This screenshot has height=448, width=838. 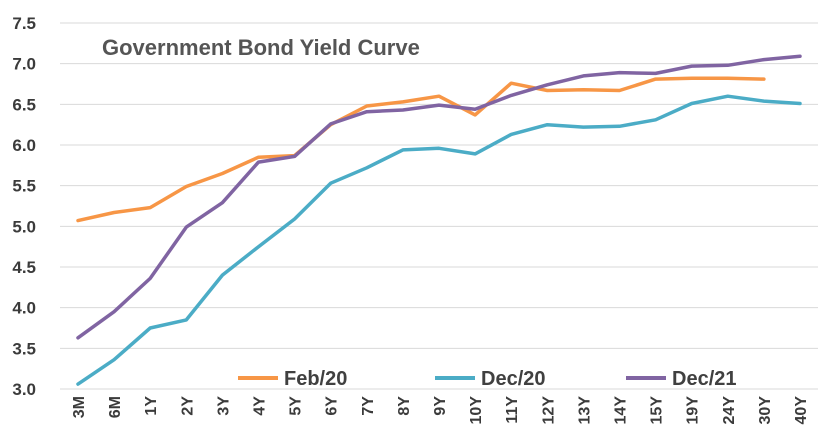 I want to click on x-tick-label: 24Y, so click(x=729, y=410).